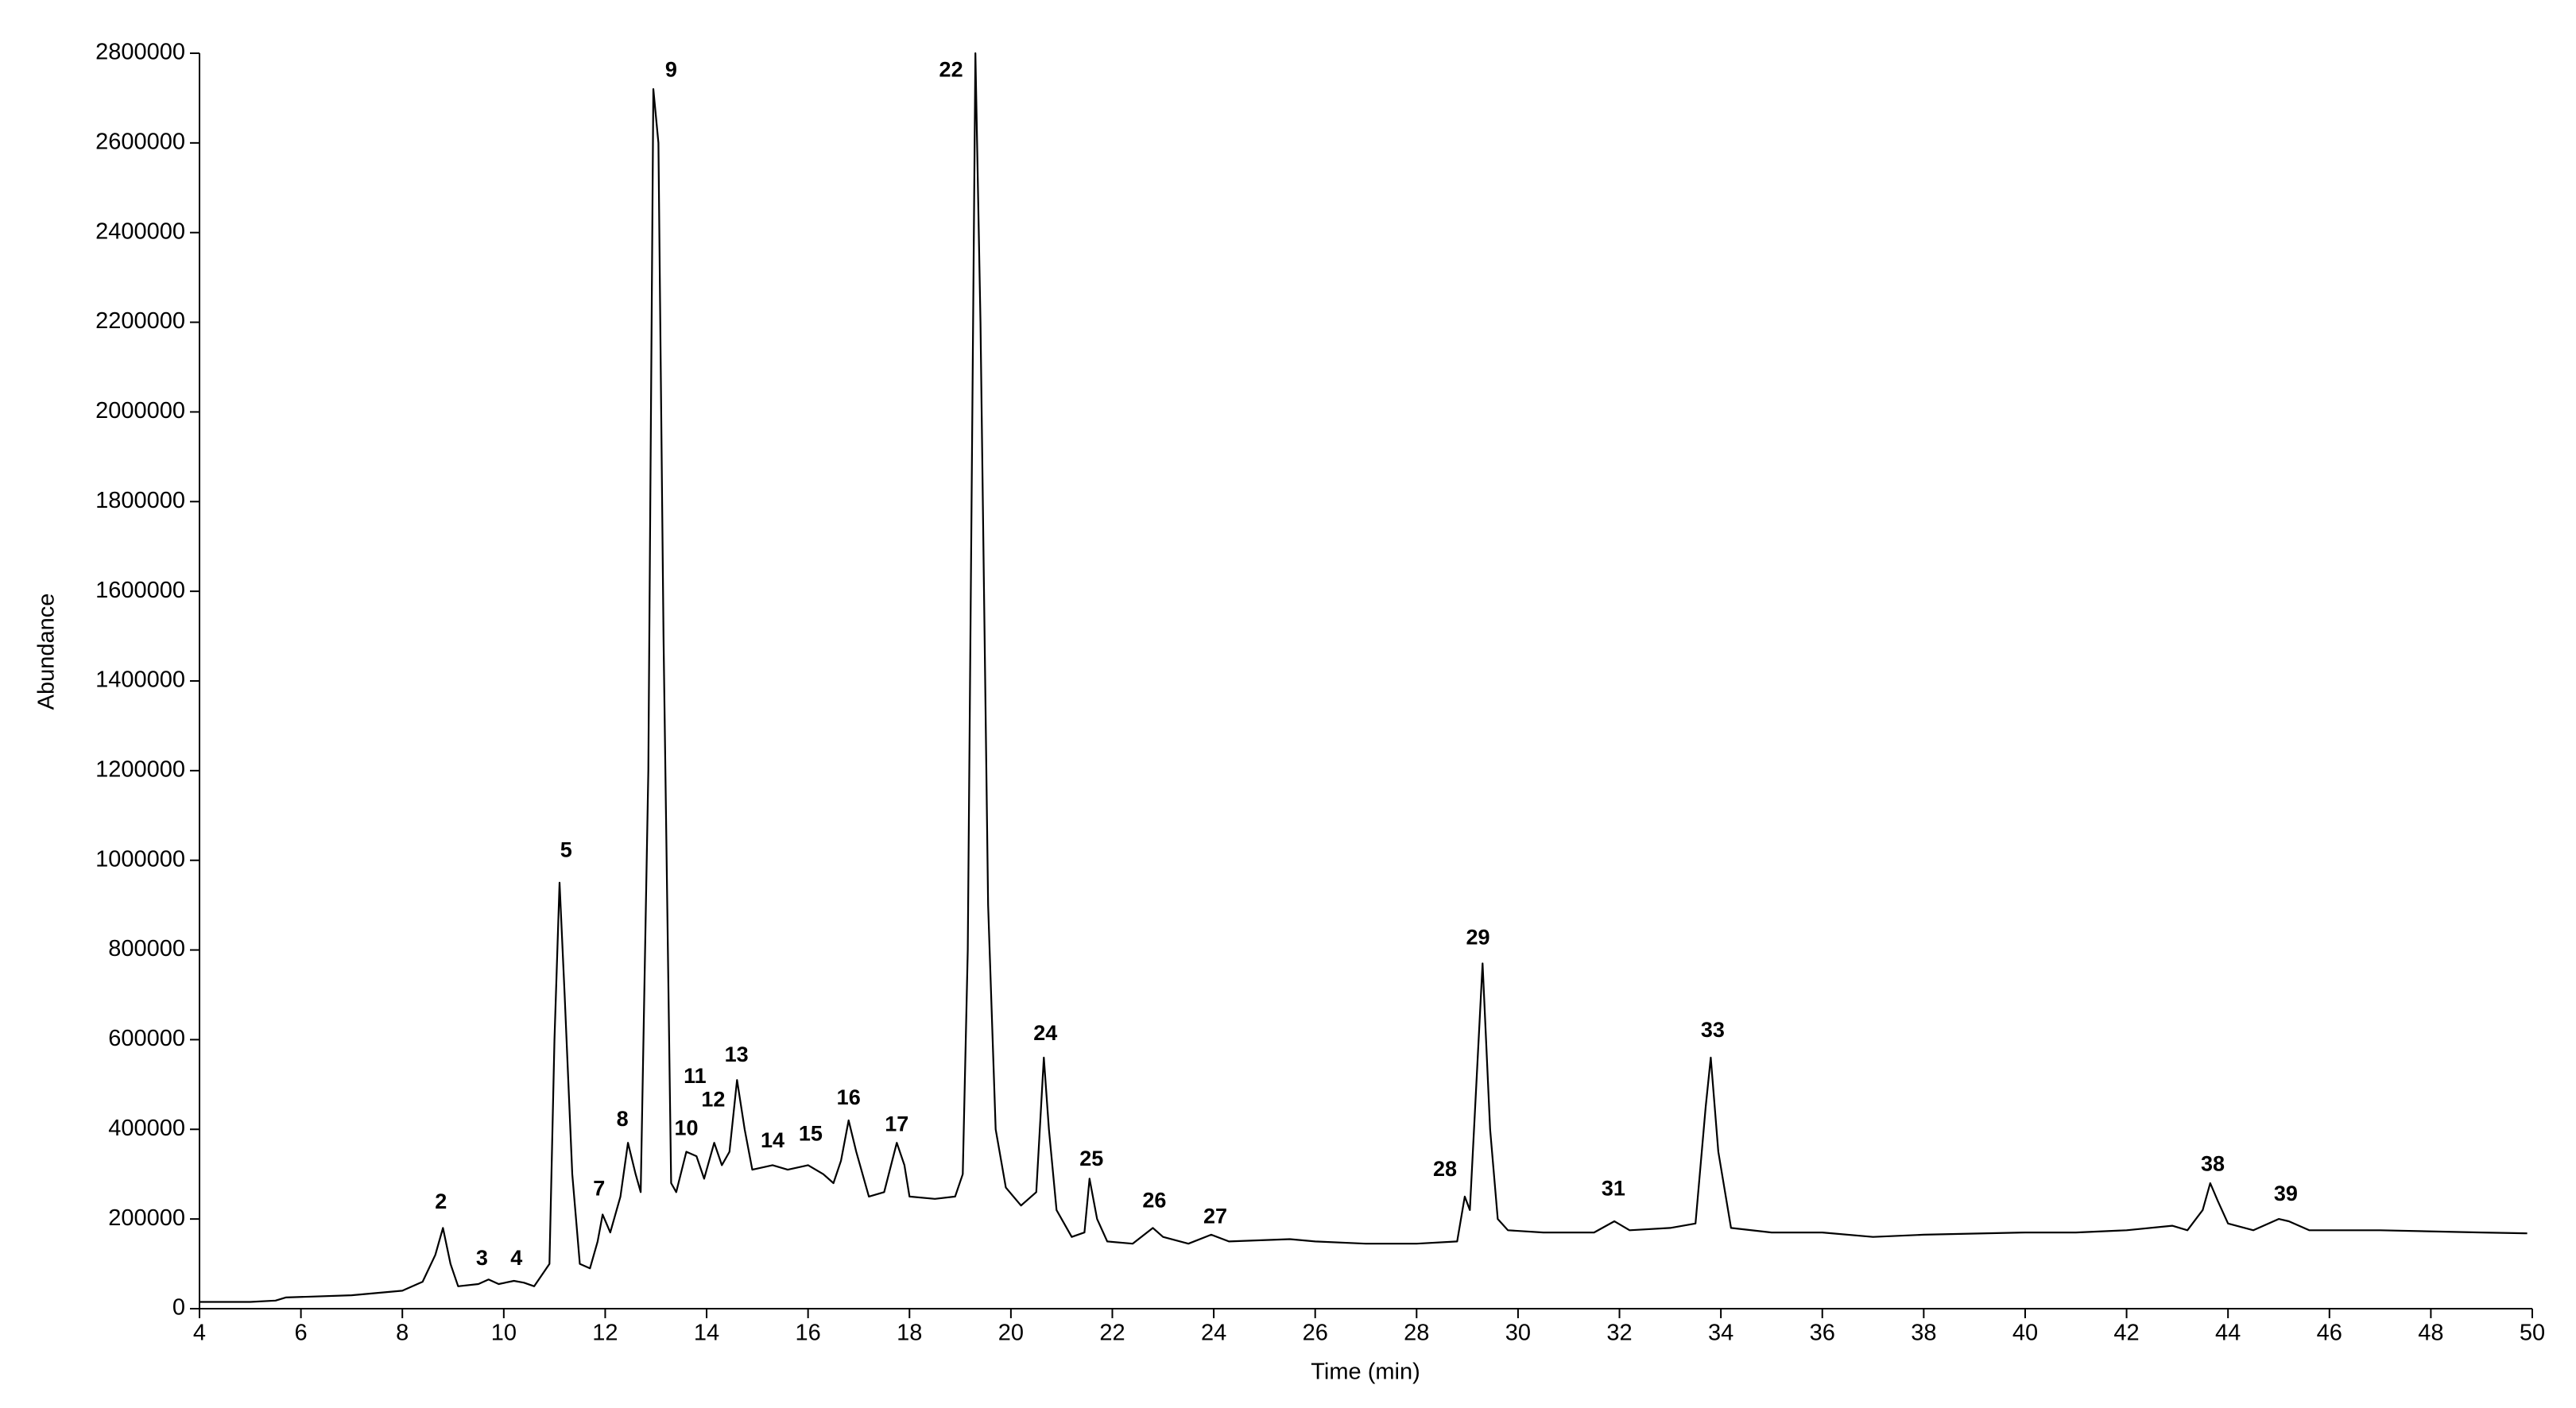 The height and width of the screenshot is (1408, 2576). Describe the element at coordinates (199, 1333) in the screenshot. I see `x-tick-label: 4` at that location.